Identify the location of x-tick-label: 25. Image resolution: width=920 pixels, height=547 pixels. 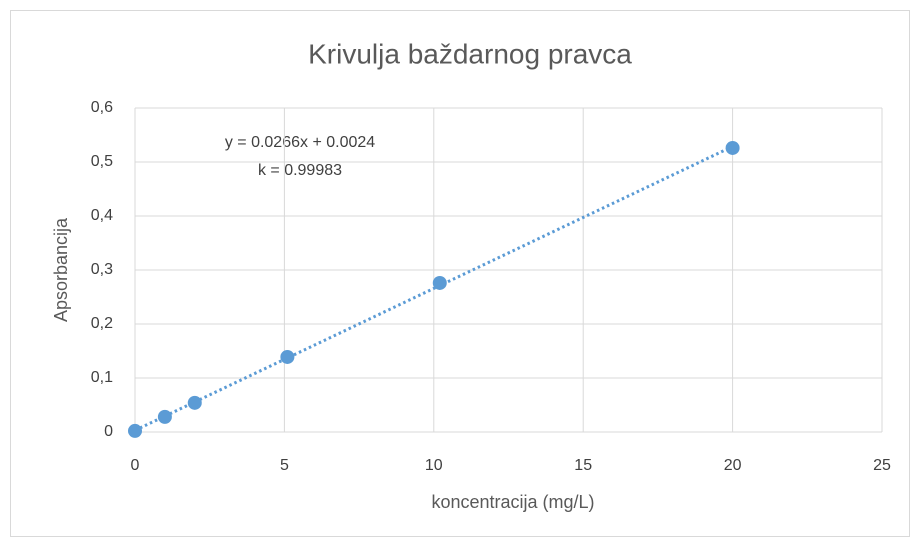
(882, 465).